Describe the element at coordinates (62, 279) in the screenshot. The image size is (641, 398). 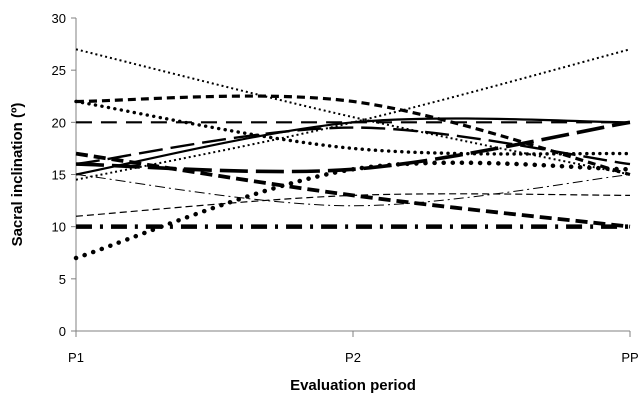
I see `y-tick-label: 5` at that location.